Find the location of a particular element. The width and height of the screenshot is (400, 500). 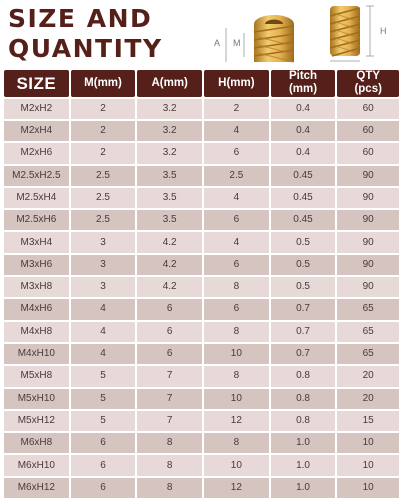

table-row: M4xH10 4 6 10 0.7 65 is located at coordinates (202, 354).